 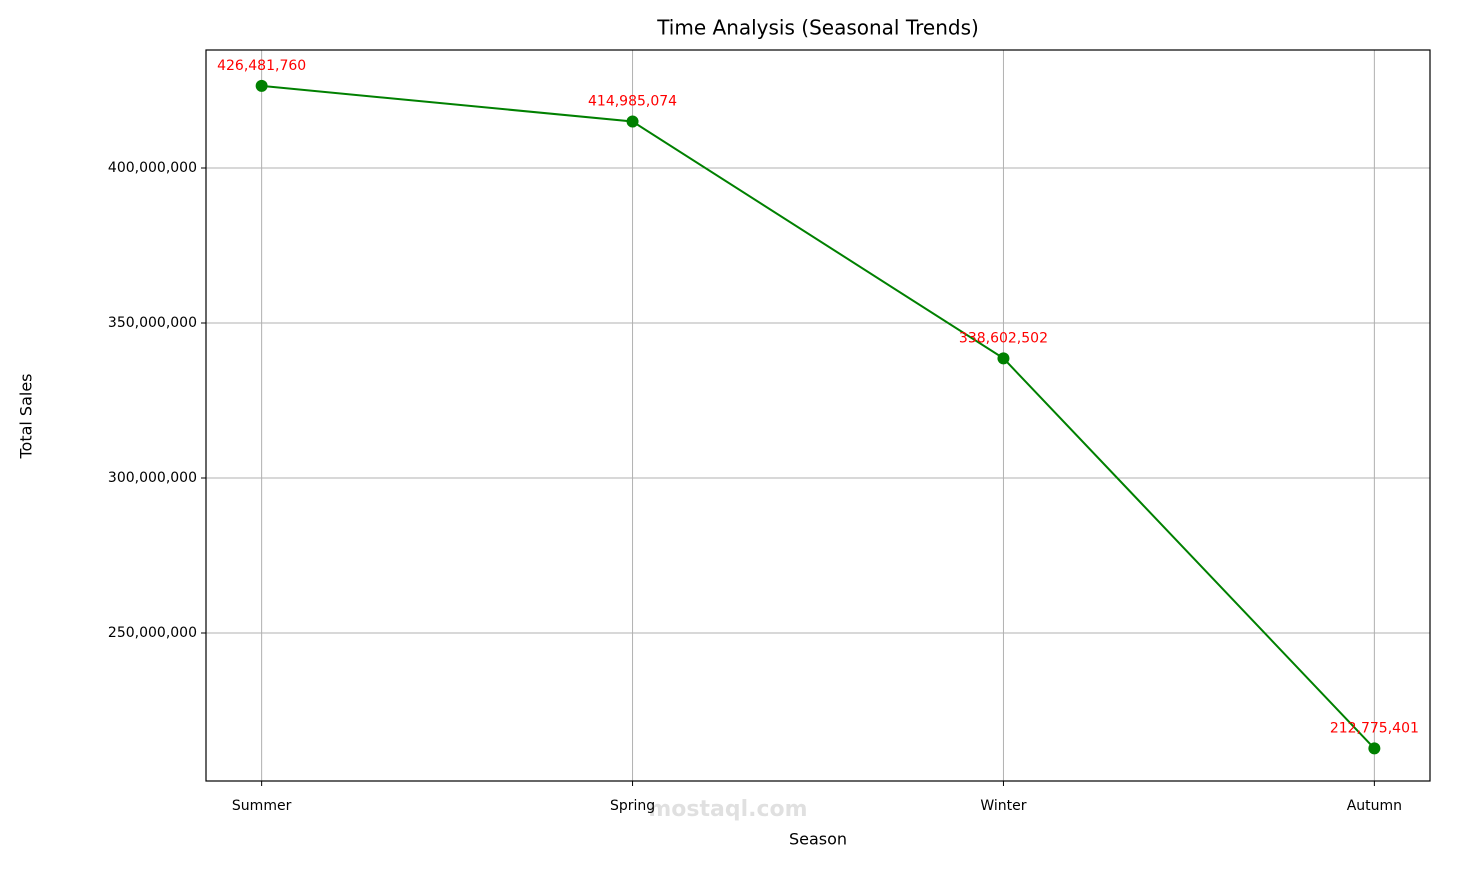 I want to click on y-tick-label: 300,000,000, so click(x=152, y=478).